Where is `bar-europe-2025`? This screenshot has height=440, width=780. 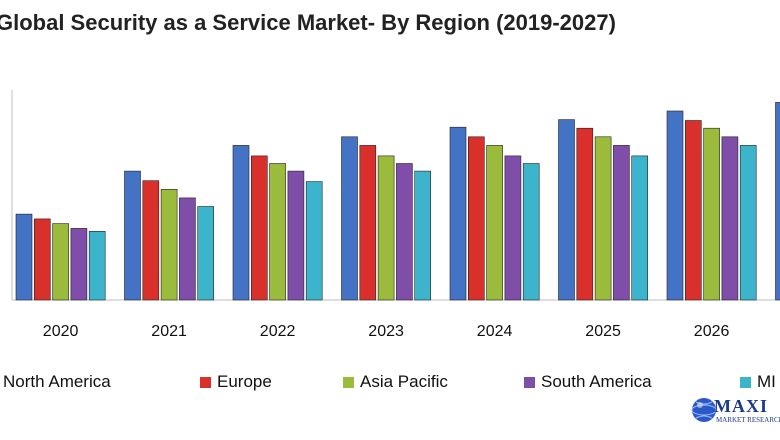
bar-europe-2025 is located at coordinates (585, 214).